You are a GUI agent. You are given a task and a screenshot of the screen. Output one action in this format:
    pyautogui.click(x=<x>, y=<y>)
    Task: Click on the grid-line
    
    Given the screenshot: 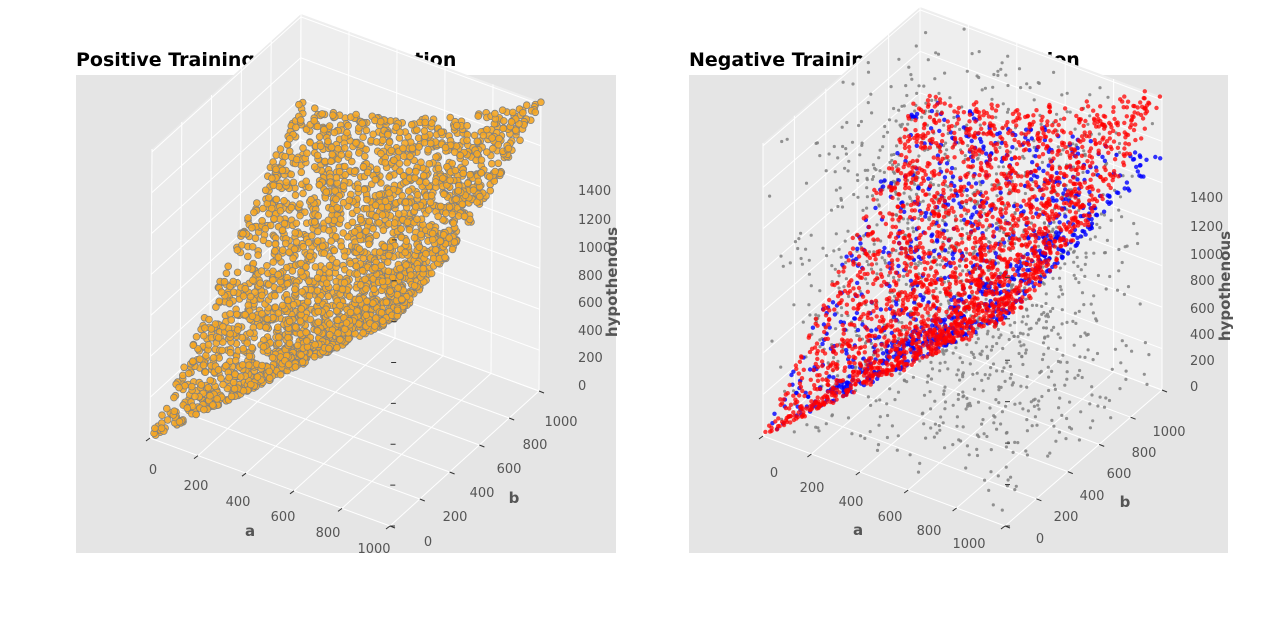 What is the action you would take?
    pyautogui.click(x=320, y=405)
    